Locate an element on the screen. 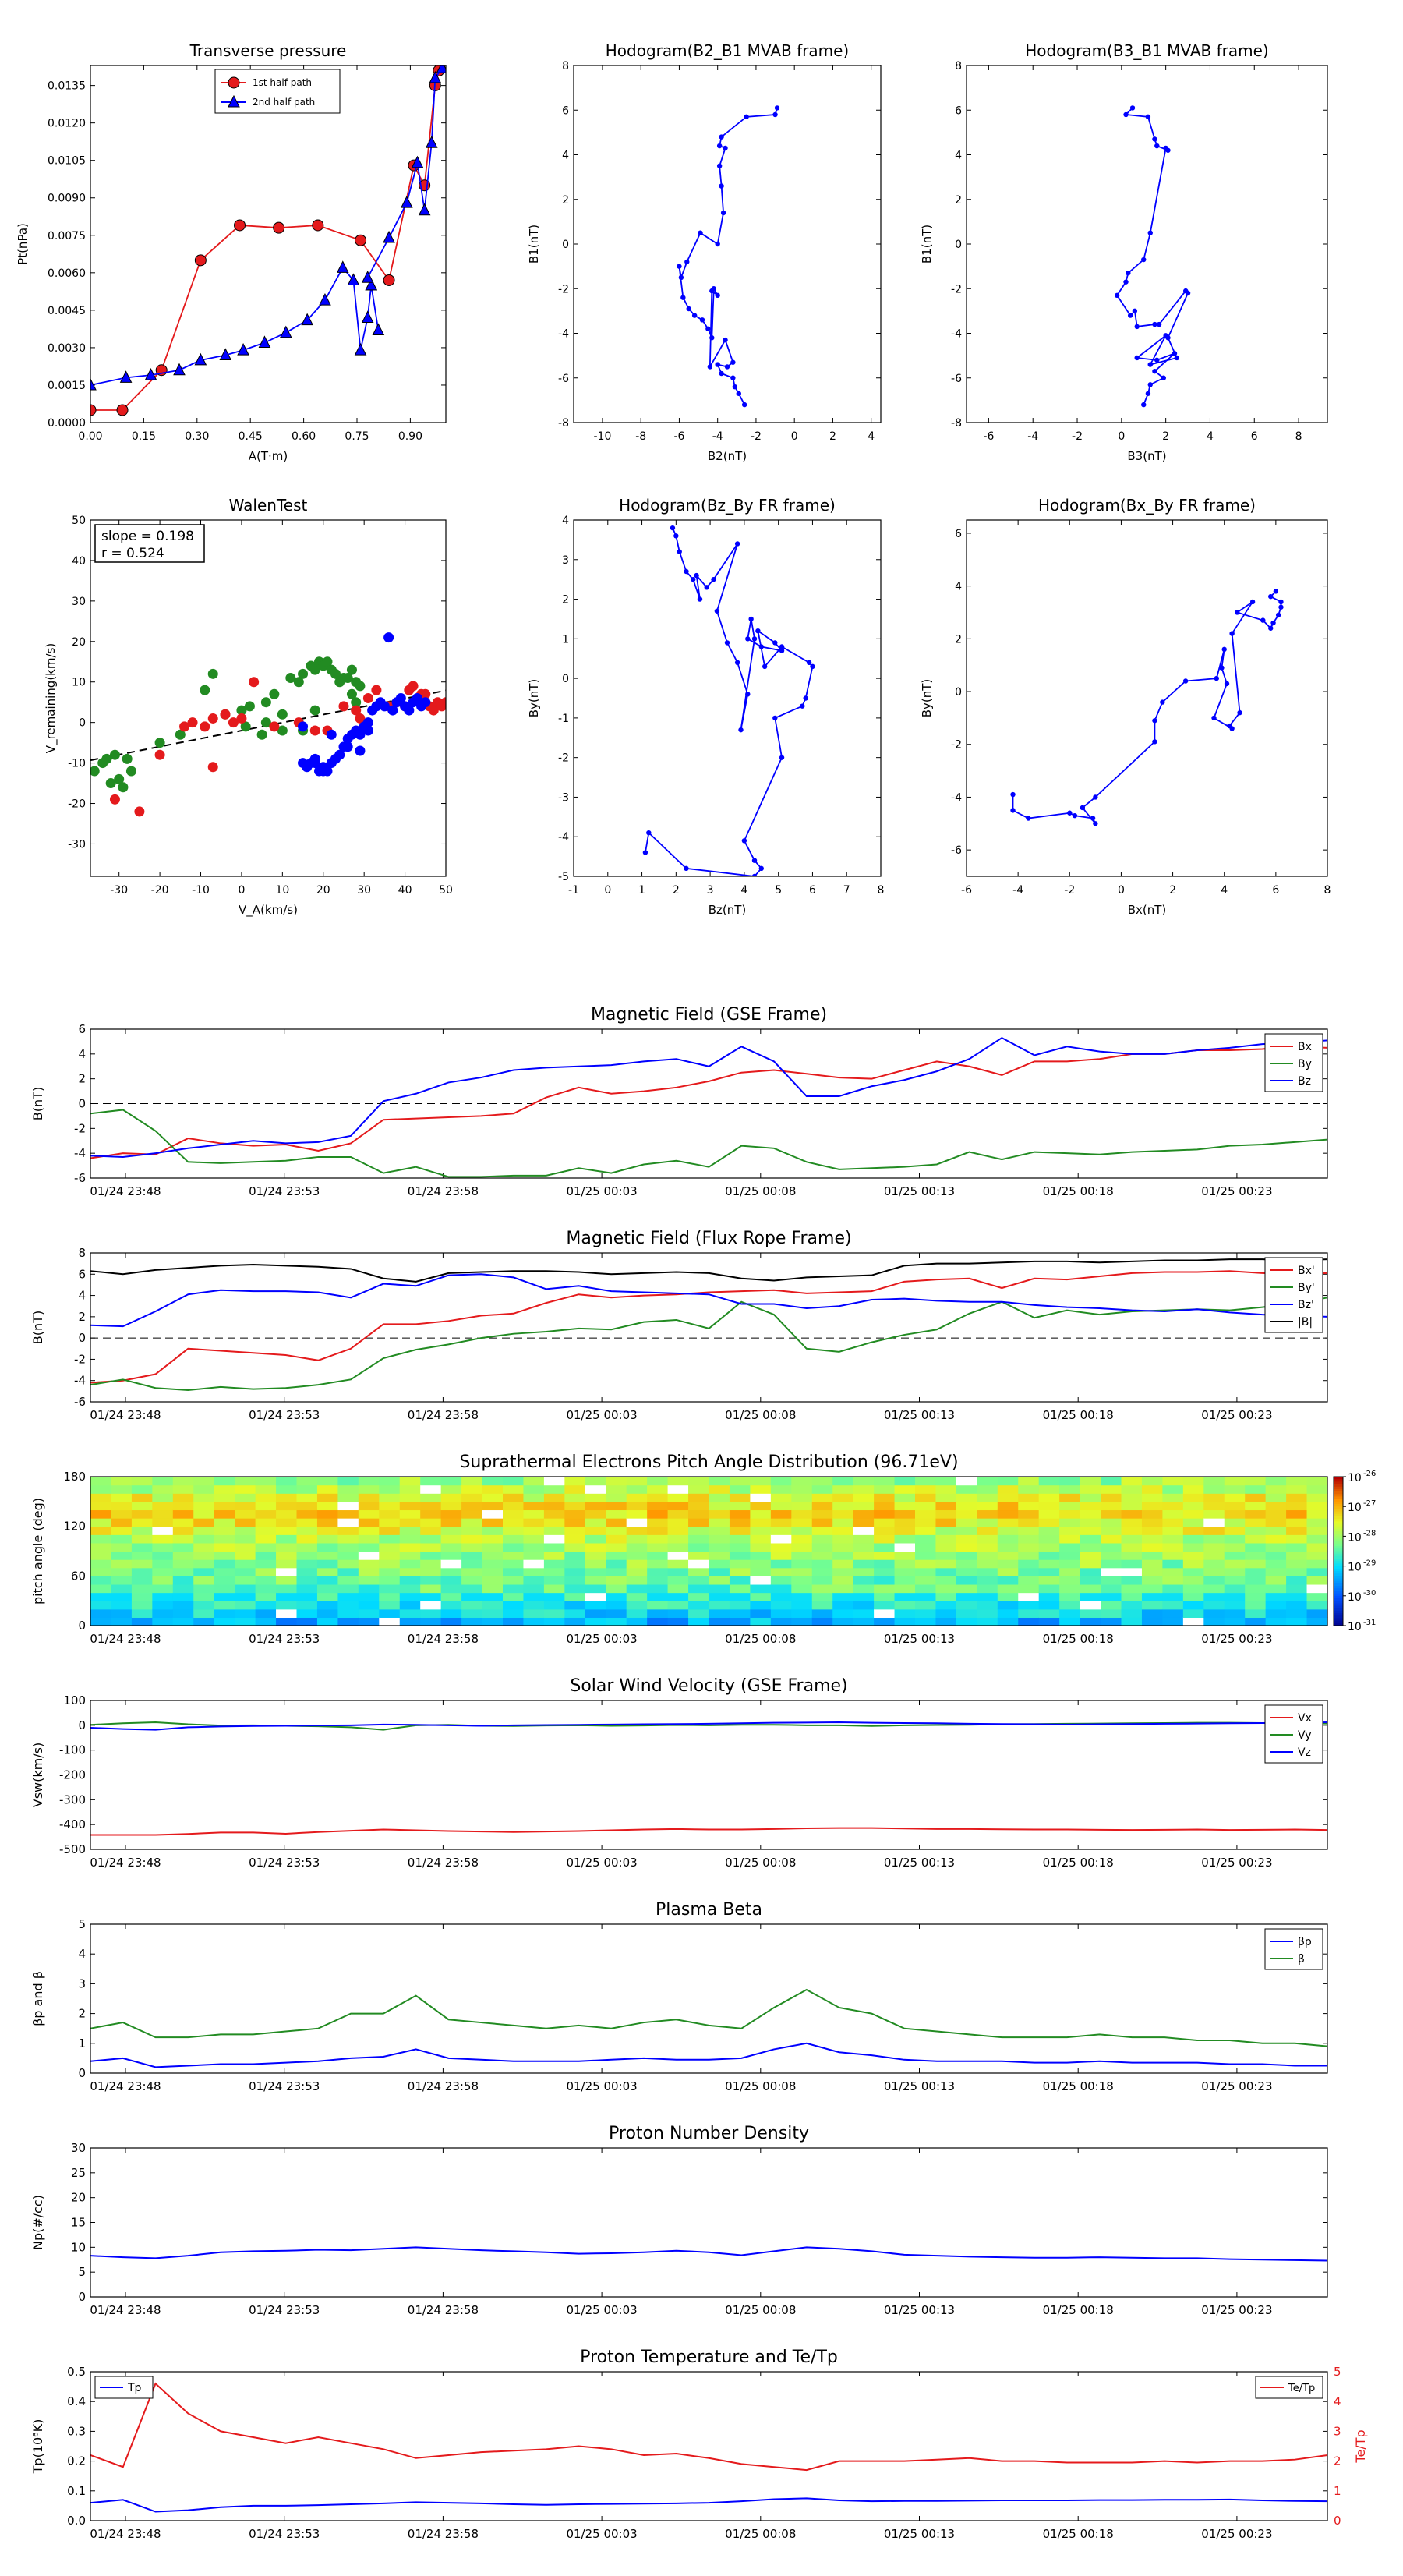  plot-frame is located at coordinates (1147, 698).